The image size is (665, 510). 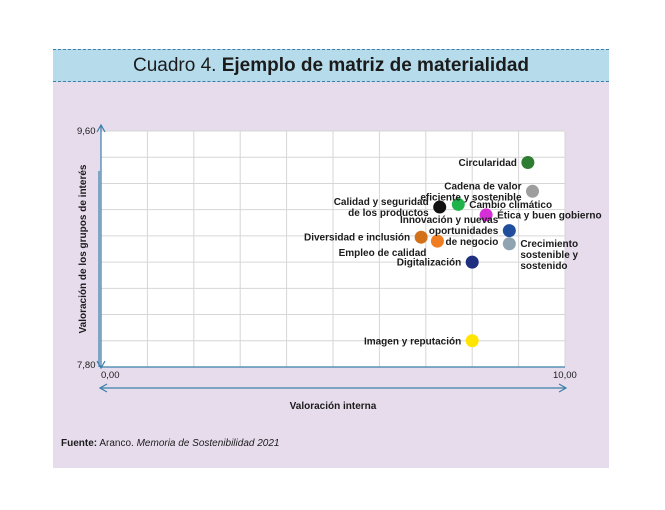 What do you see at coordinates (383, 253) in the screenshot?
I see `data-label: Empleo de calidad` at bounding box center [383, 253].